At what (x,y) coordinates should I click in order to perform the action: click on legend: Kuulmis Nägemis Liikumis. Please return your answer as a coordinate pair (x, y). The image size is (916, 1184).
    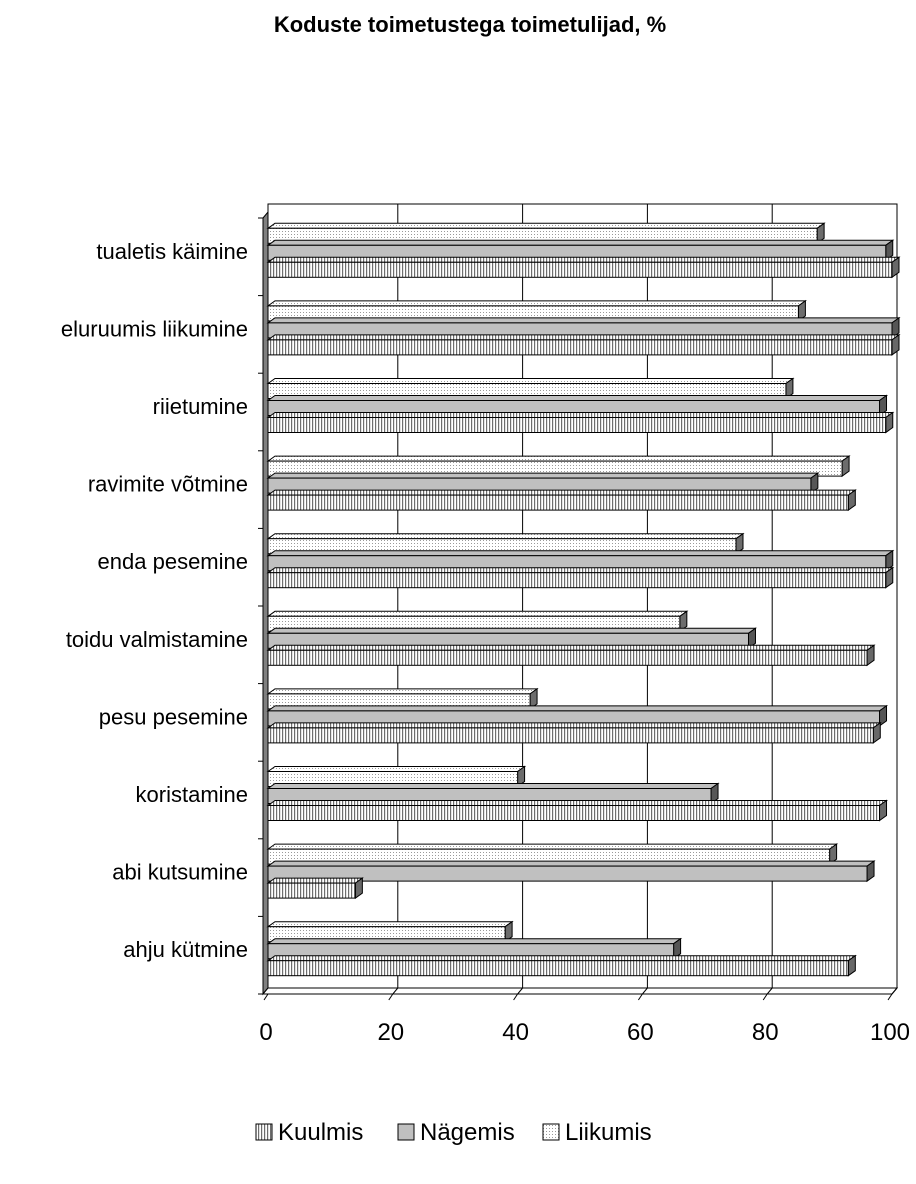
    Looking at the image, I should click on (453, 1132).